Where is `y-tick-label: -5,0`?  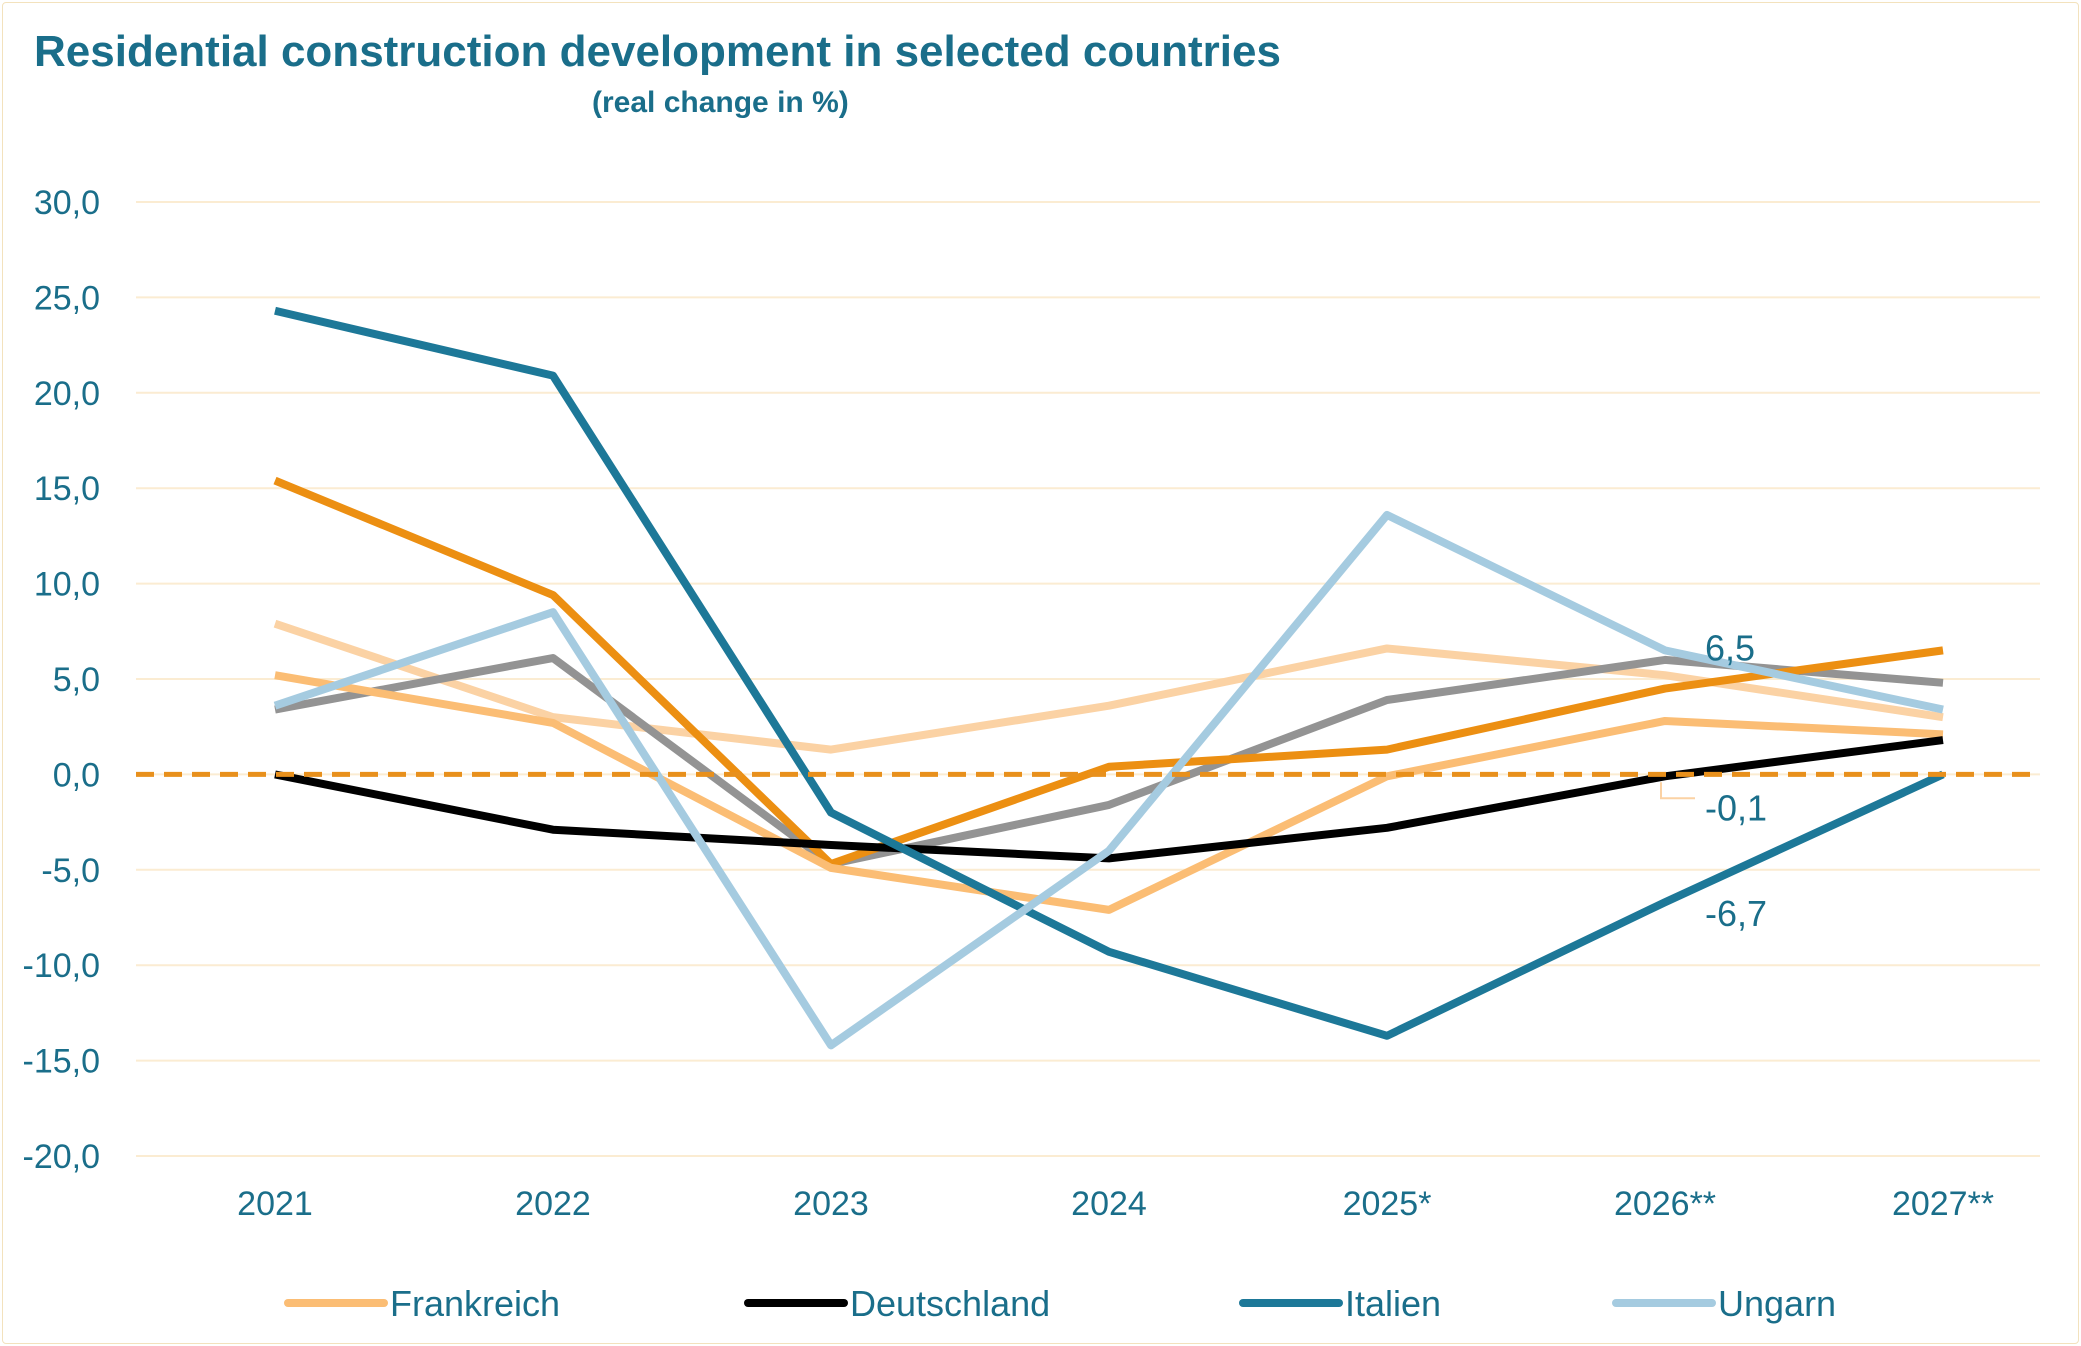 y-tick-label: -5,0 is located at coordinates (70, 871).